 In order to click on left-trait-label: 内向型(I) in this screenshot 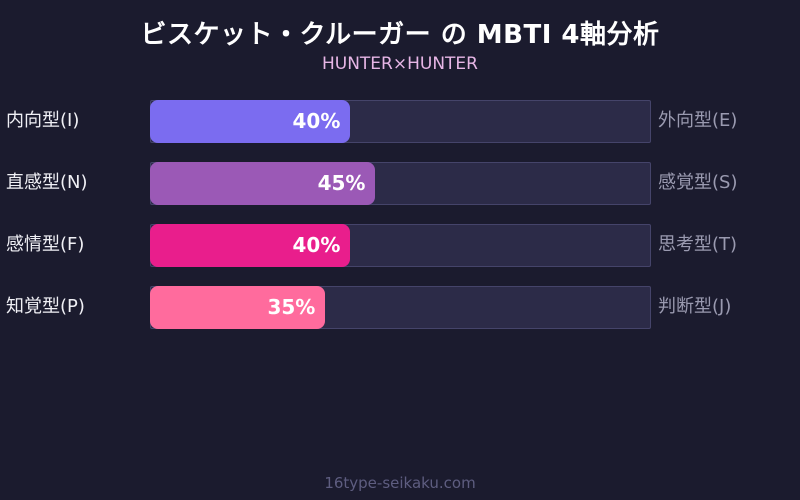, I will do `click(43, 120)`.